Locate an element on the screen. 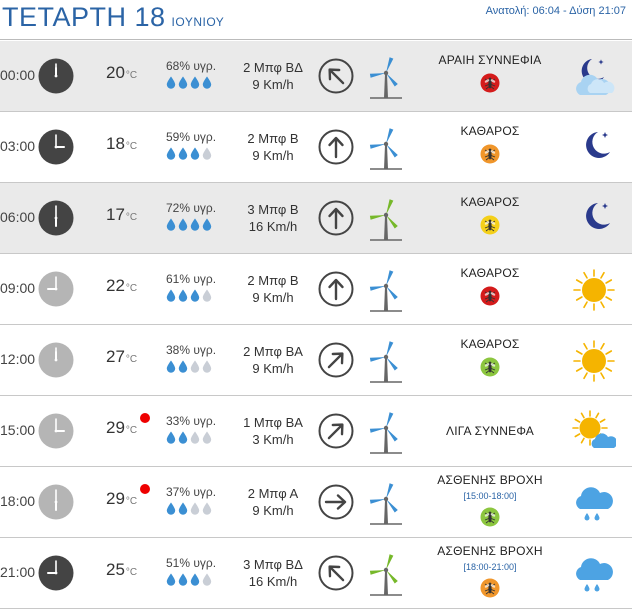  temperature-value: 25 is located at coordinates (115, 569).